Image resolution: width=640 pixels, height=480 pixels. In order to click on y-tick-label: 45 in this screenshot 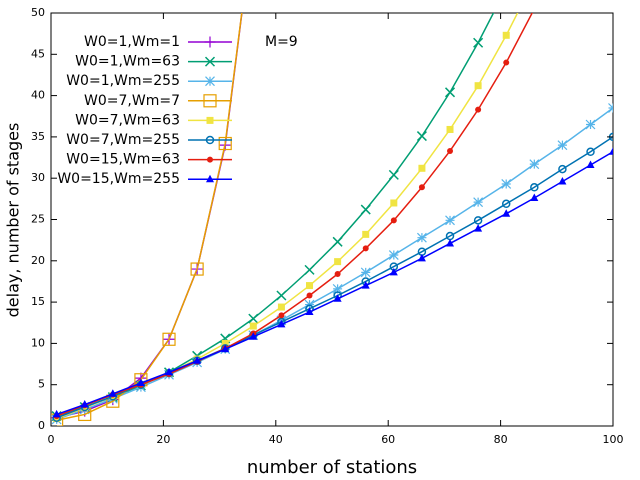, I will do `click(38, 53)`.